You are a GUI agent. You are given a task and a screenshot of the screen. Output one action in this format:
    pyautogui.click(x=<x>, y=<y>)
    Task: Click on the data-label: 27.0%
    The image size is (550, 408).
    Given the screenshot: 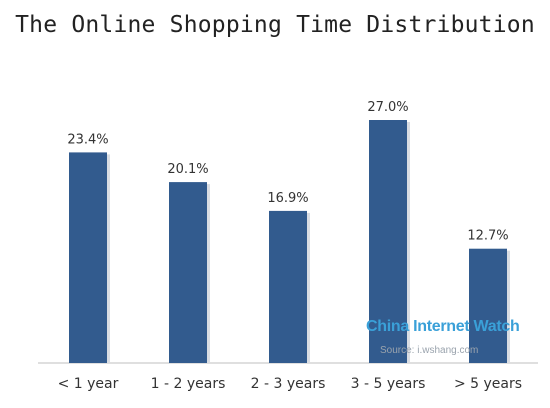 What is the action you would take?
    pyautogui.click(x=387, y=107)
    